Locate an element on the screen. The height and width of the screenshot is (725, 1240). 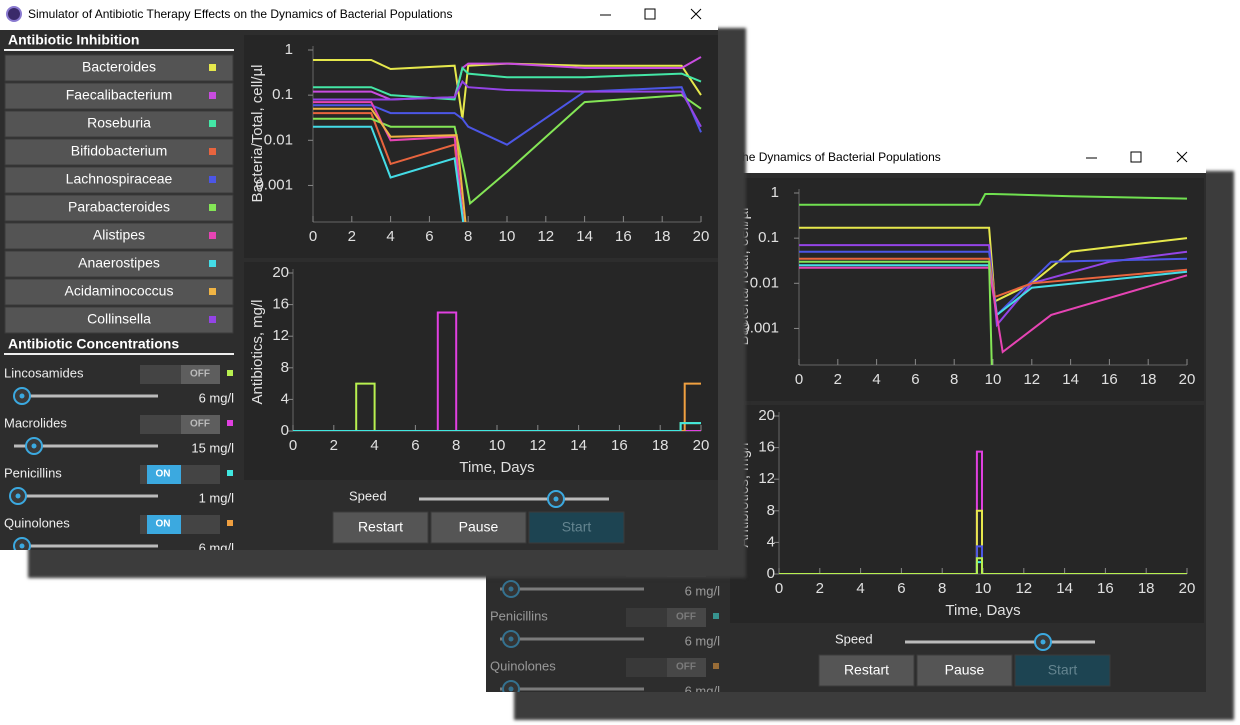
y-tick-label: 0 is located at coordinates (285, 430).